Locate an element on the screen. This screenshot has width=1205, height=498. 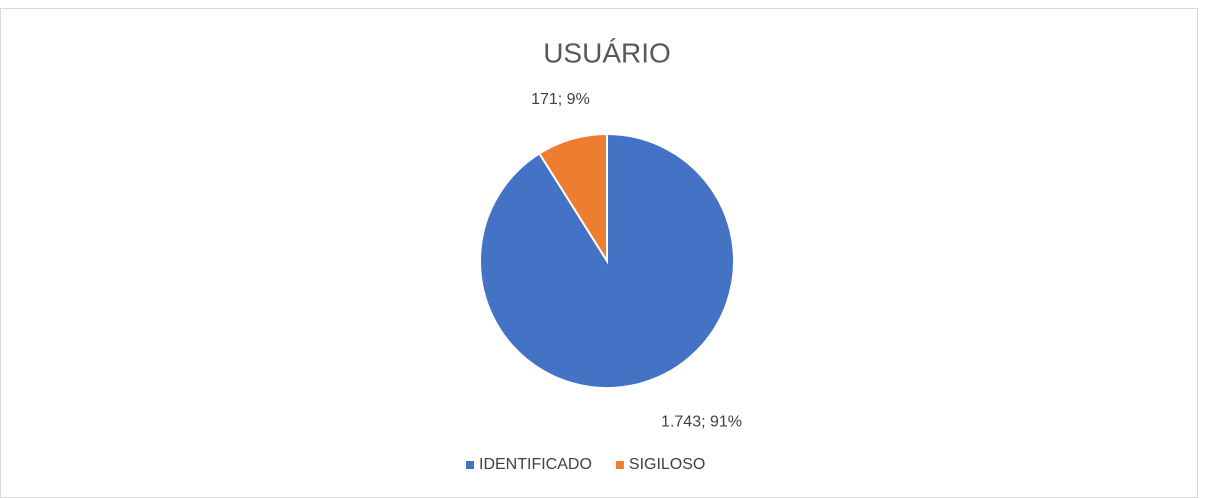
legend-label: IDENTIFICADO is located at coordinates (535, 464).